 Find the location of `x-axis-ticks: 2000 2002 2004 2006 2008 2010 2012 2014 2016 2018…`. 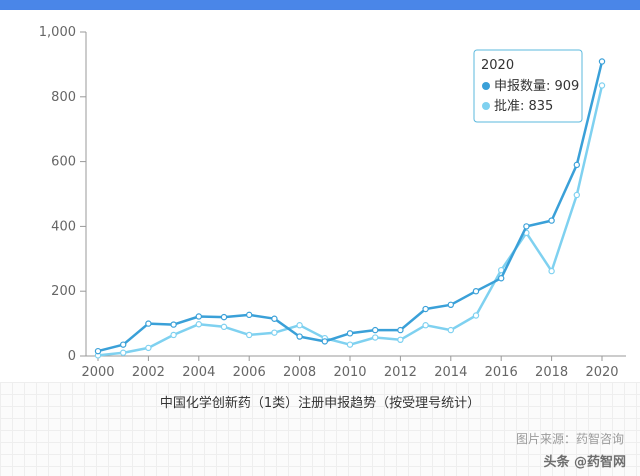

x-axis-ticks: 2000 2002 2004 2006 2008 2010 2012 2014 2016 2018… is located at coordinates (350, 368).